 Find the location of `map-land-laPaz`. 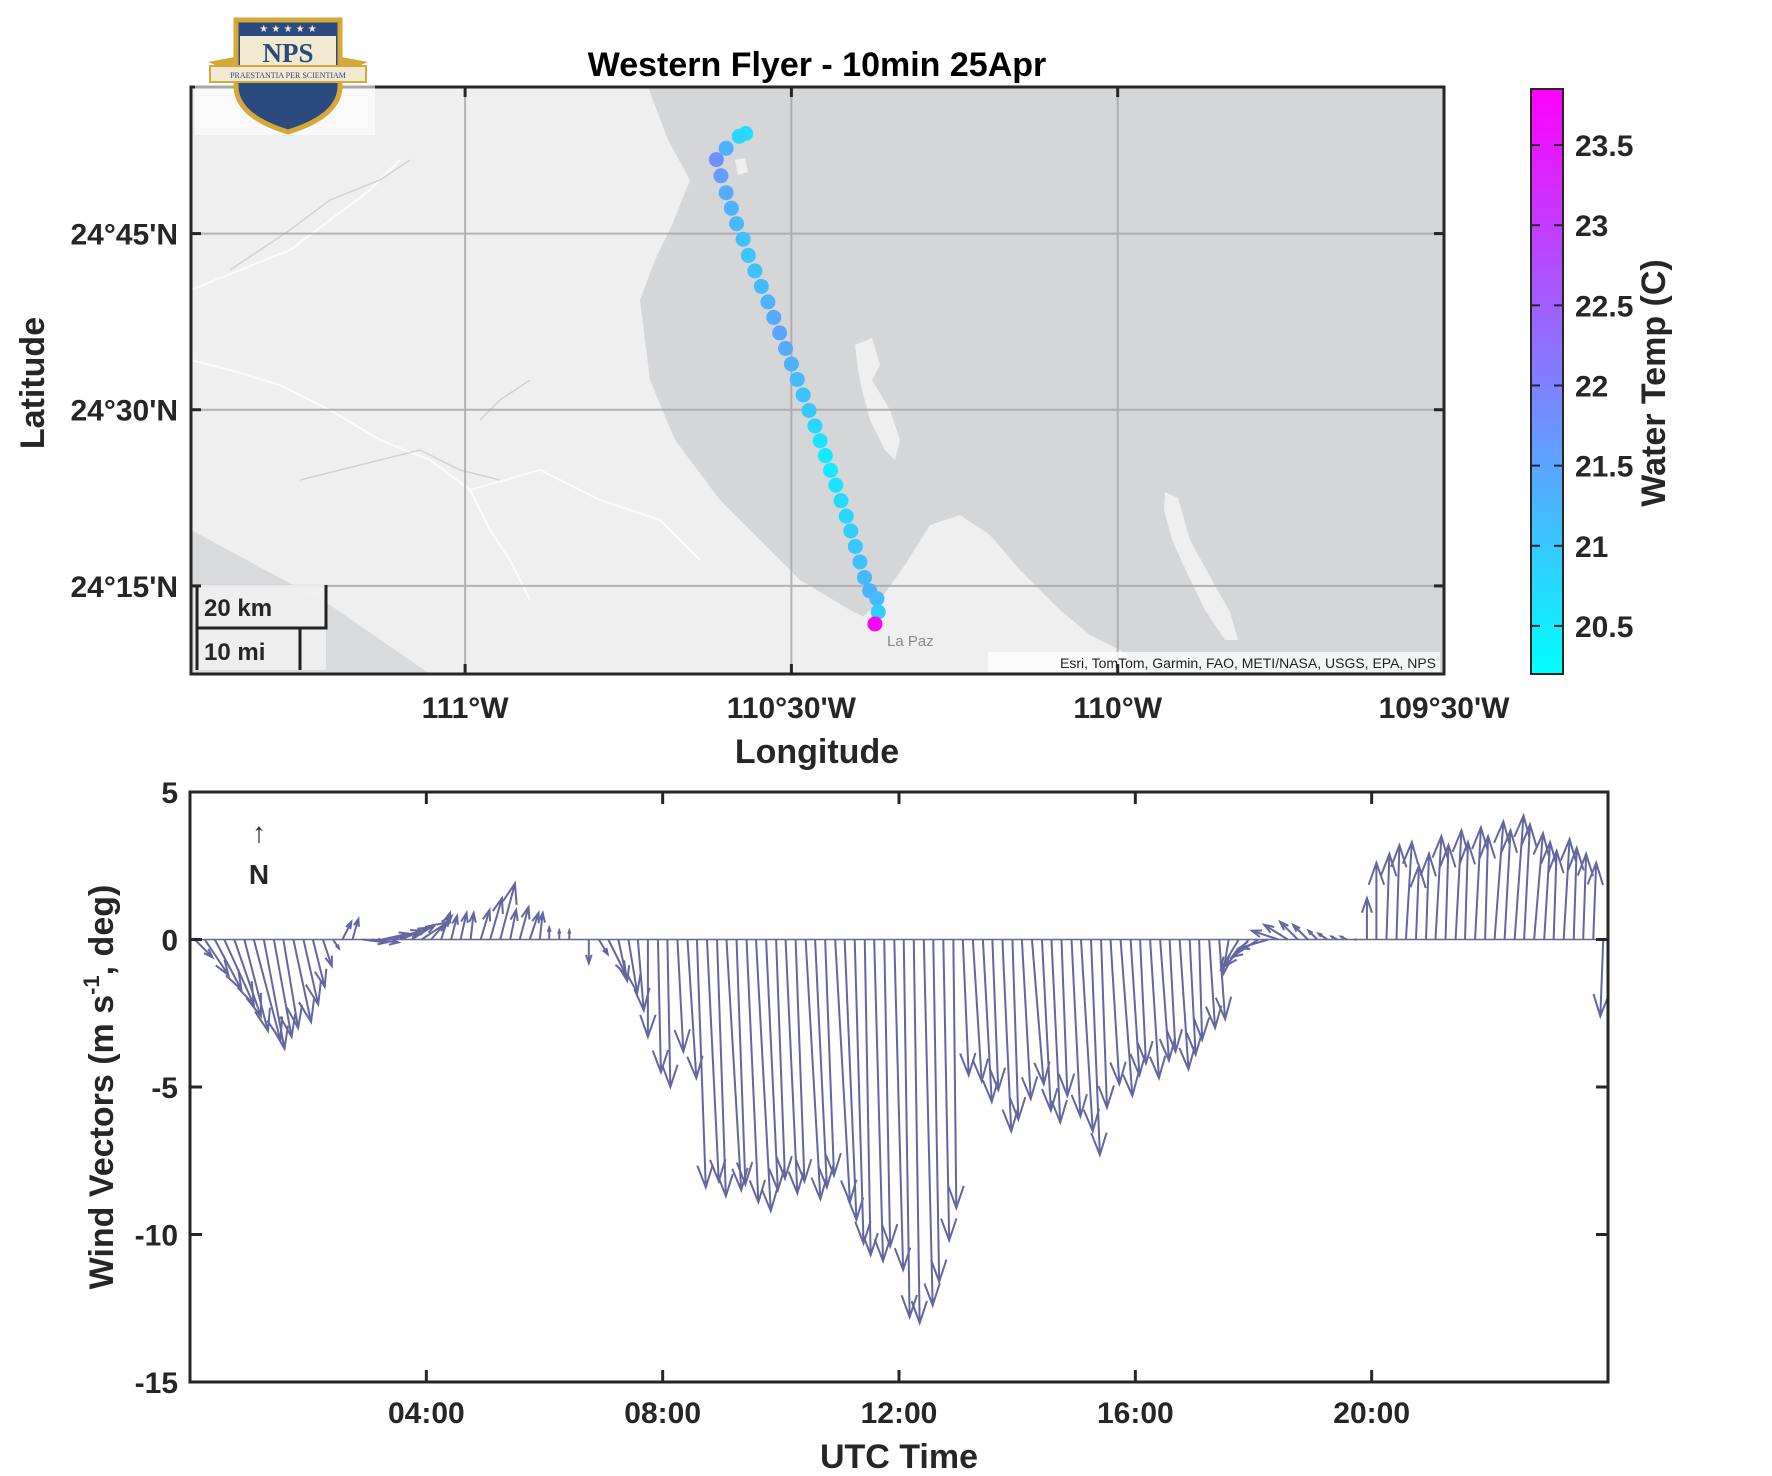

map-land-laPaz is located at coordinates (995, 594).